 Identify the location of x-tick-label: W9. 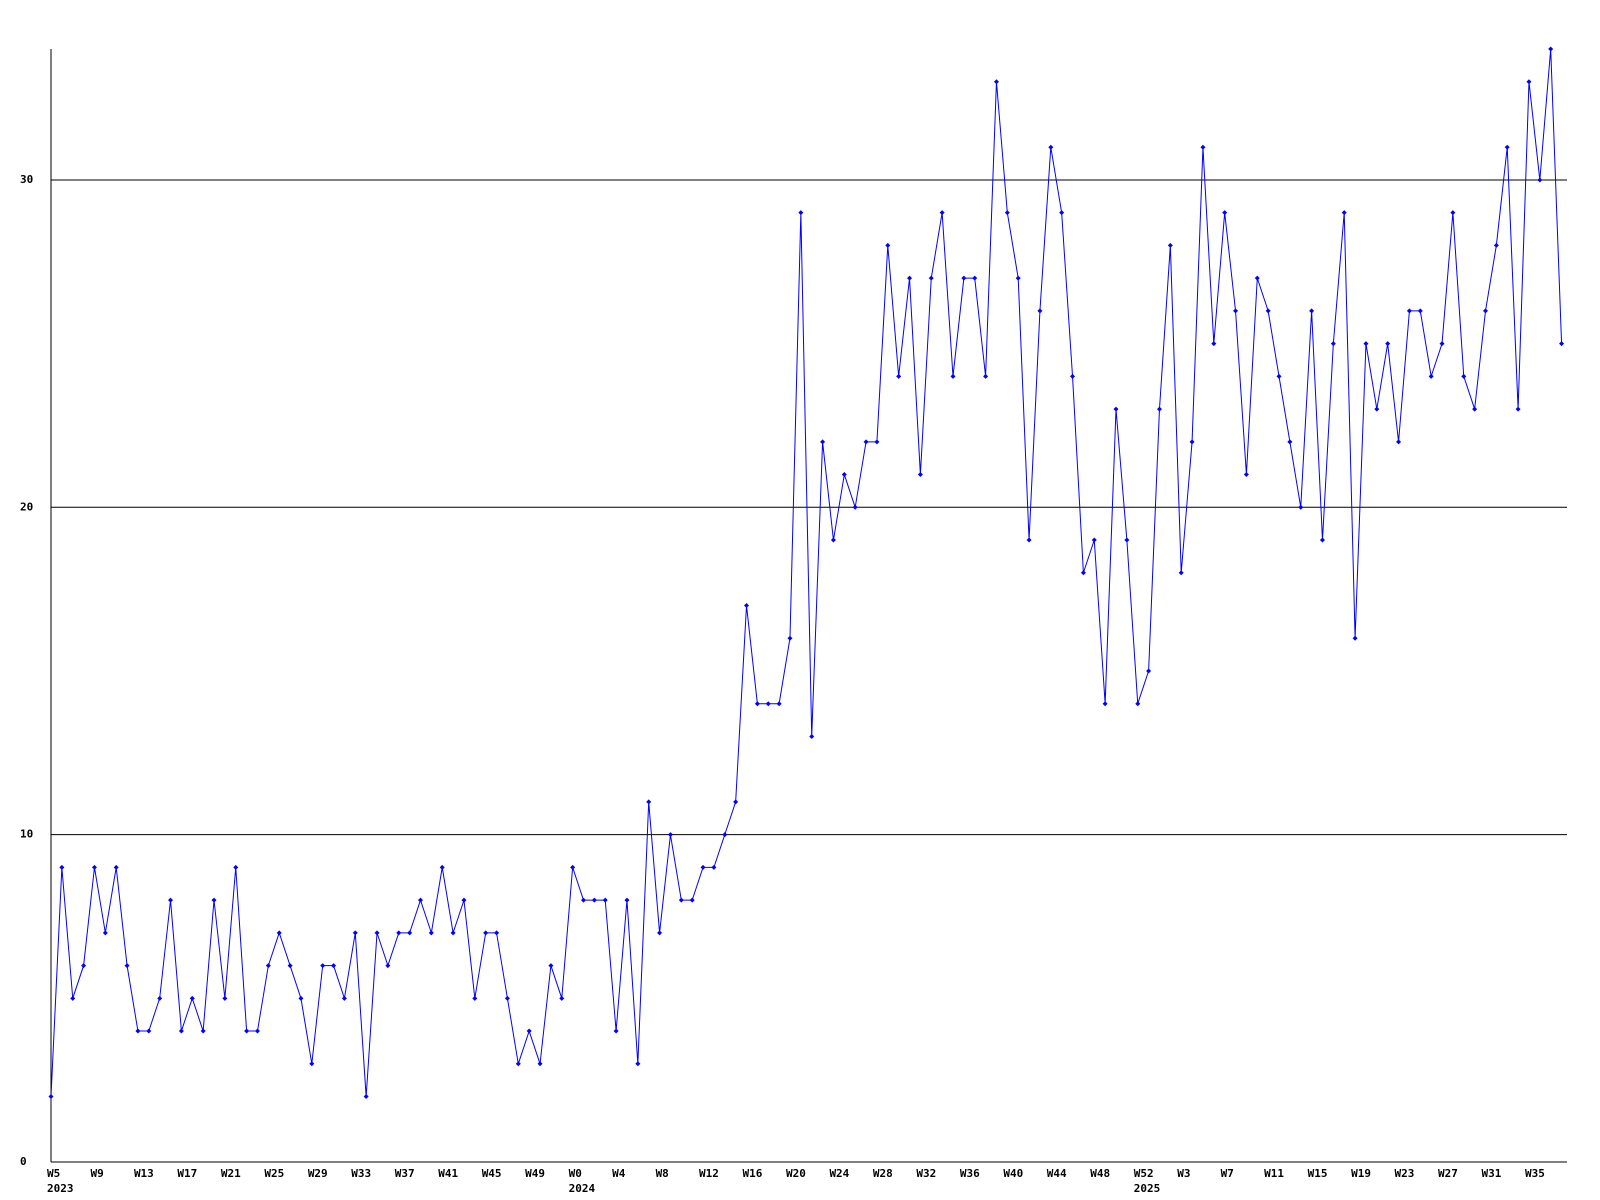
(96, 1173).